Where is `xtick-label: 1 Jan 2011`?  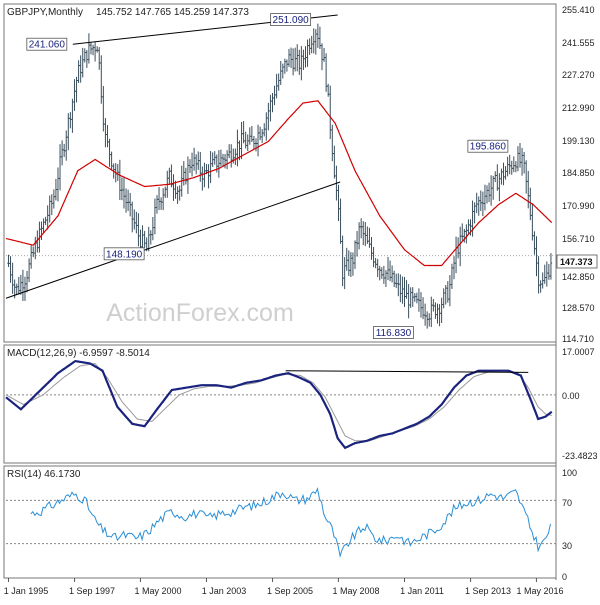 xtick-label: 1 Jan 2011 is located at coordinates (422, 591).